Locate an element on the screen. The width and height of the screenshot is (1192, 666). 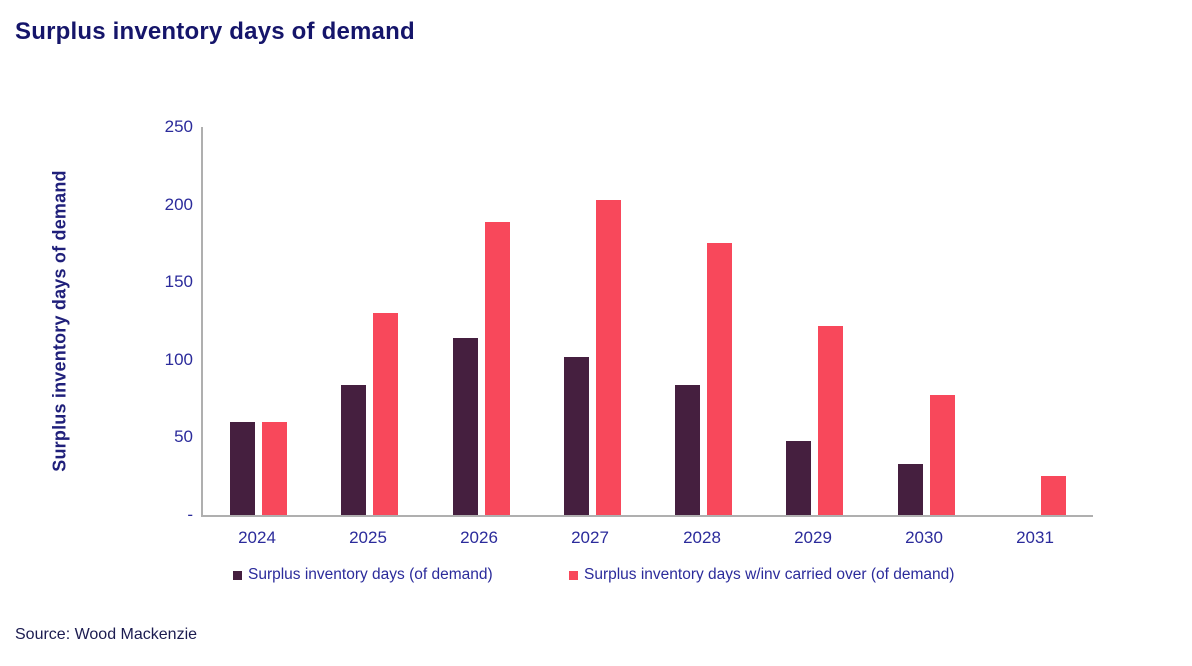
x-tick-label-2031: 2031 is located at coordinates (1035, 537).